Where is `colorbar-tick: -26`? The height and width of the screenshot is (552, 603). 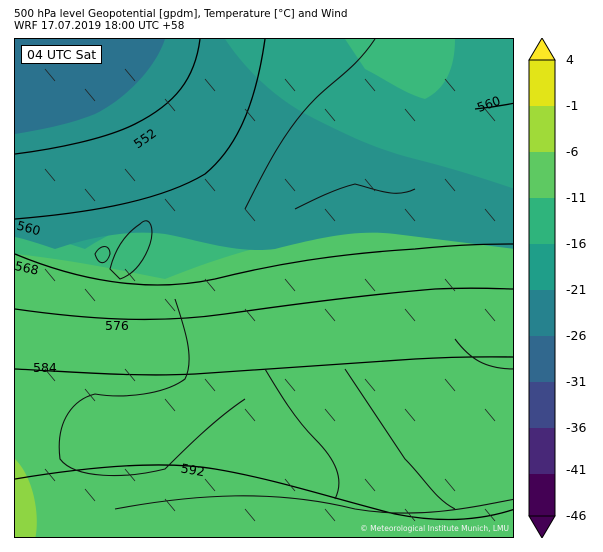
colorbar-tick: -26 is located at coordinates (576, 335).